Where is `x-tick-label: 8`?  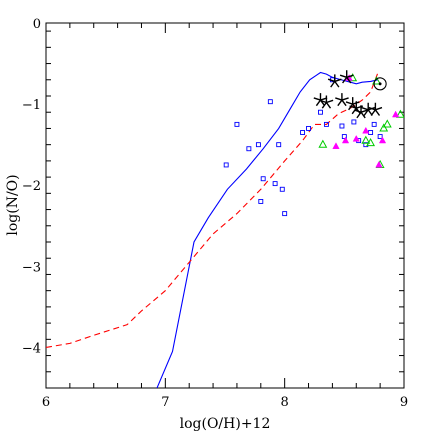 x-tick-label: 8 is located at coordinates (285, 402).